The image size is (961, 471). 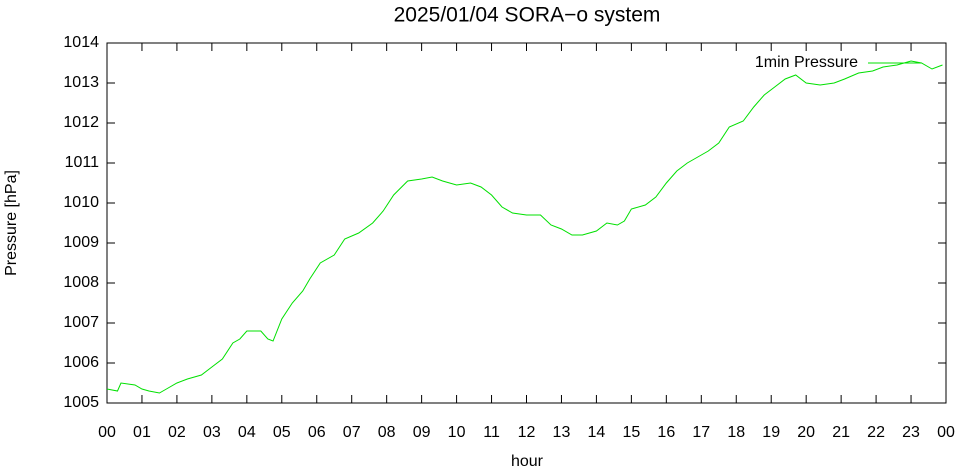 What do you see at coordinates (527, 432) in the screenshot?
I see `x-tick-label: 12` at bounding box center [527, 432].